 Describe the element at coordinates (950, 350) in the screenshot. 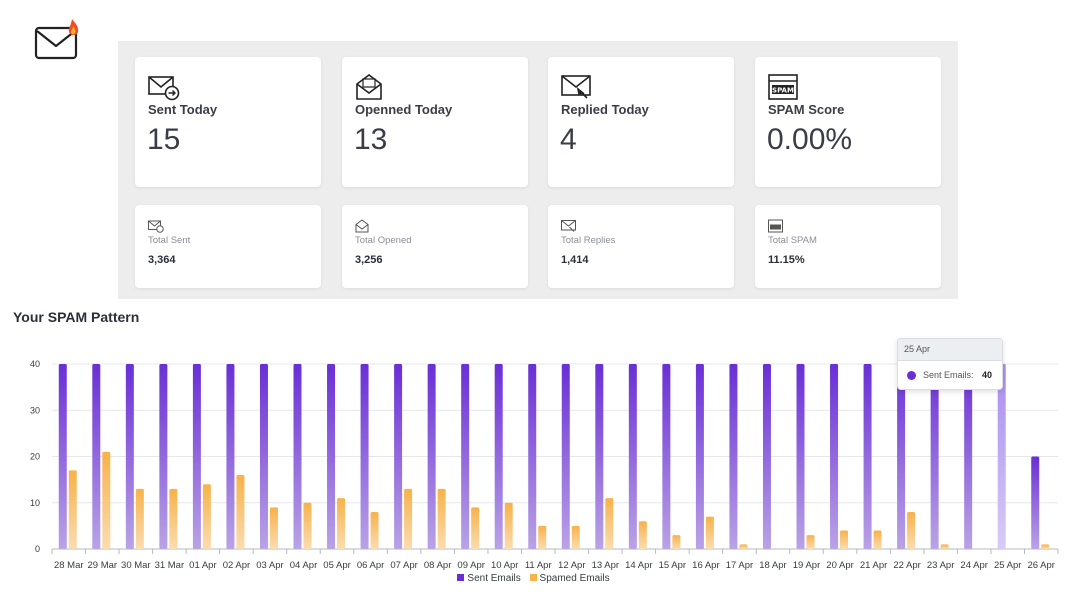

I see `tooltip-date: 25 Apr` at that location.